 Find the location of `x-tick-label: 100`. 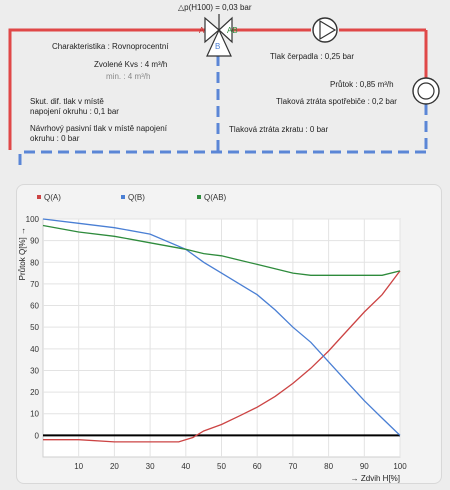

x-tick-label: 100 is located at coordinates (400, 466).